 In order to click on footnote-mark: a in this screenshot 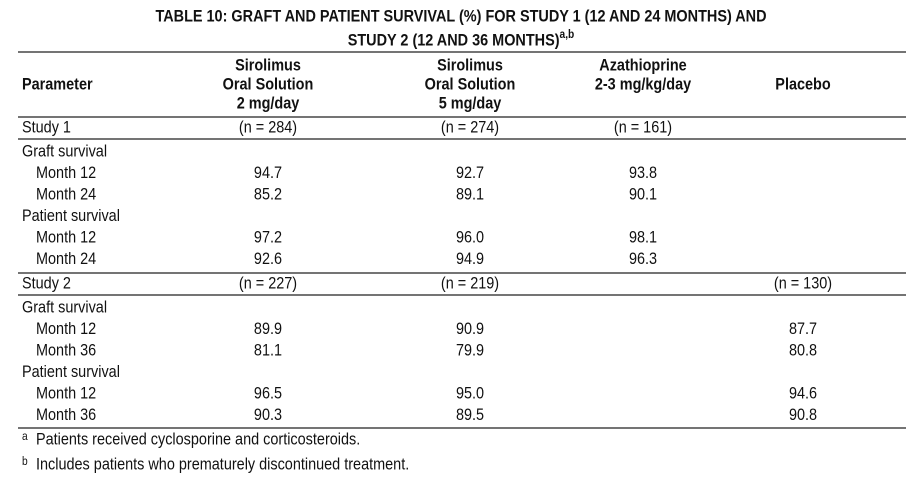, I will do `click(25, 436)`.